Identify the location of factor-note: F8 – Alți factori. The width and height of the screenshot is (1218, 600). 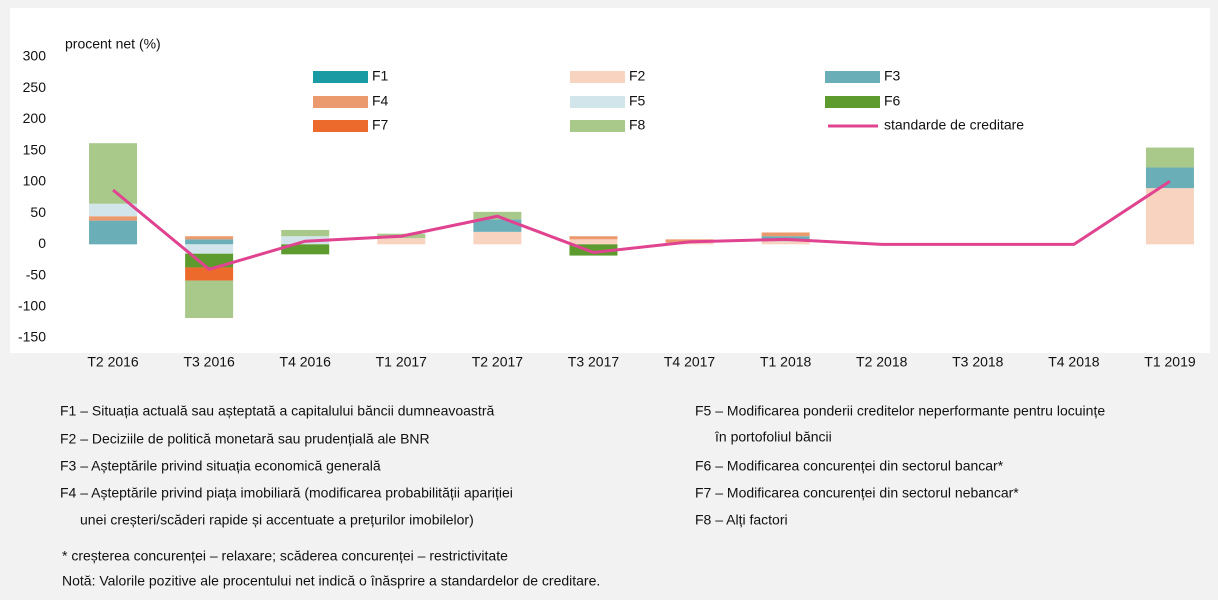
(741, 520).